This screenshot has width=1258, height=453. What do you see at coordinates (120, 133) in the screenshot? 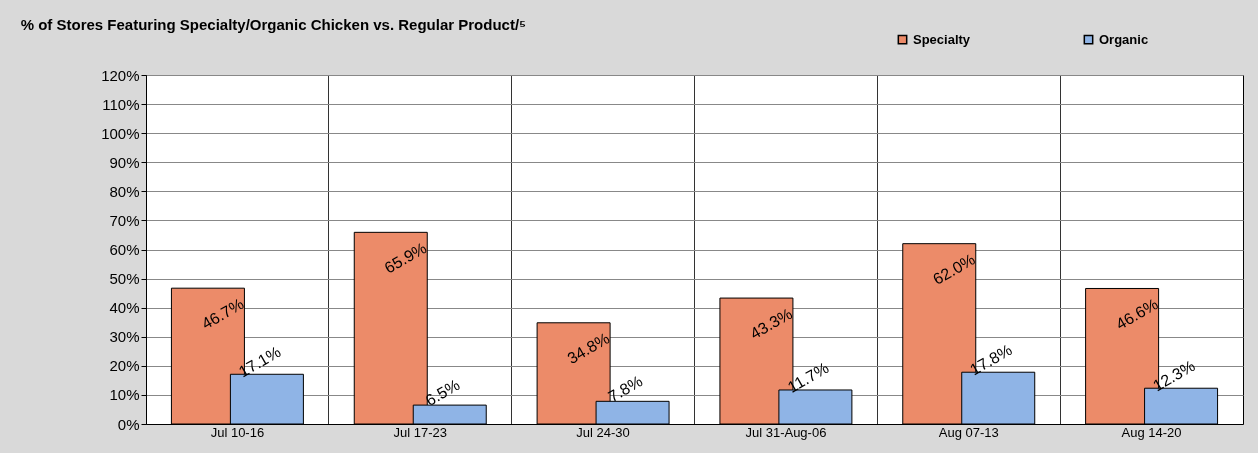
I see `y-tick-label: 100%` at bounding box center [120, 133].